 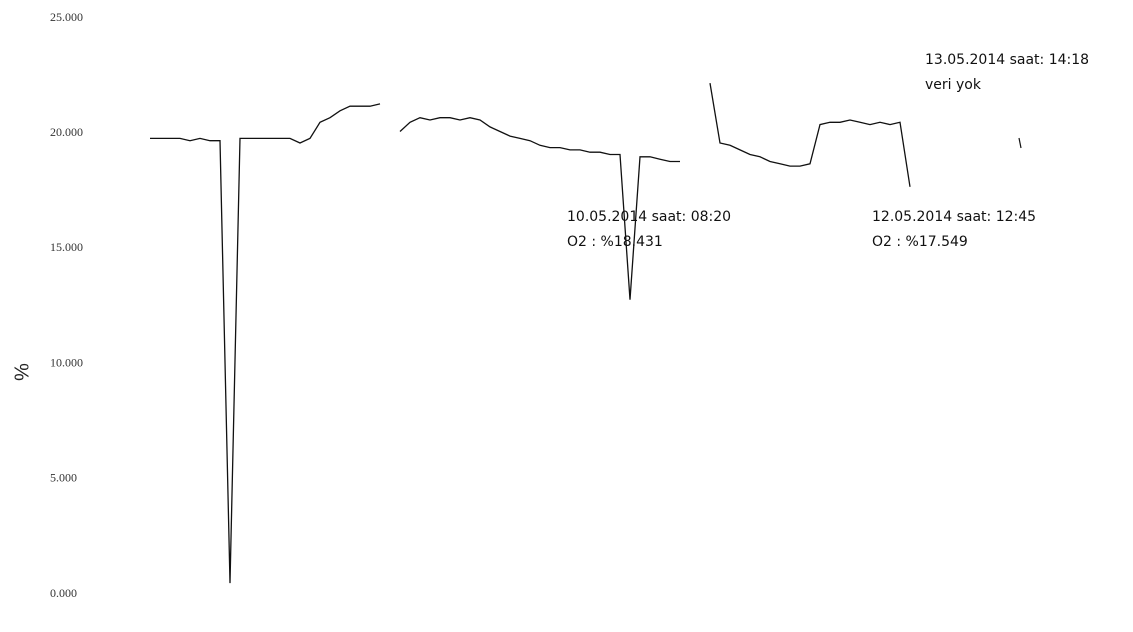 What do you see at coordinates (649, 217) in the screenshot?
I see `annotation: 10.05.2014 saat: 08:20` at bounding box center [649, 217].